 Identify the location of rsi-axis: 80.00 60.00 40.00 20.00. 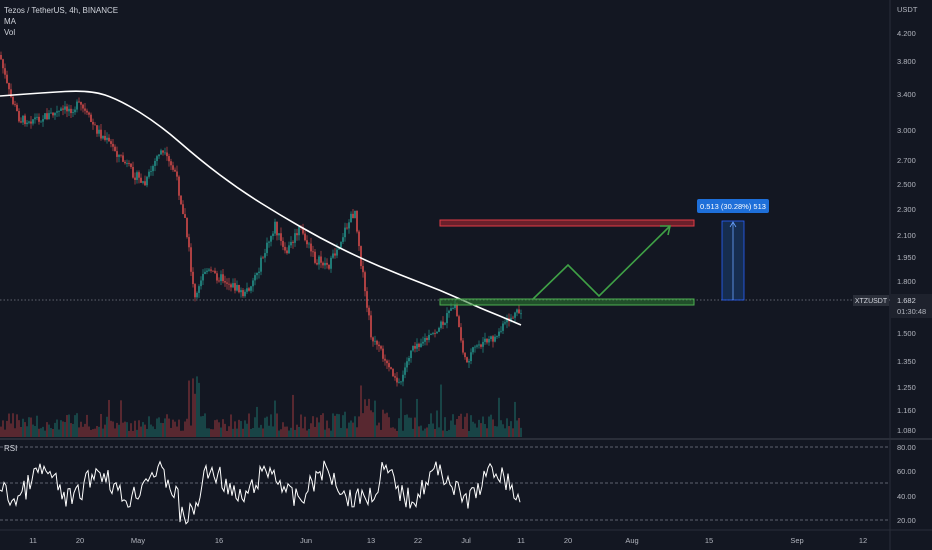
(906, 484).